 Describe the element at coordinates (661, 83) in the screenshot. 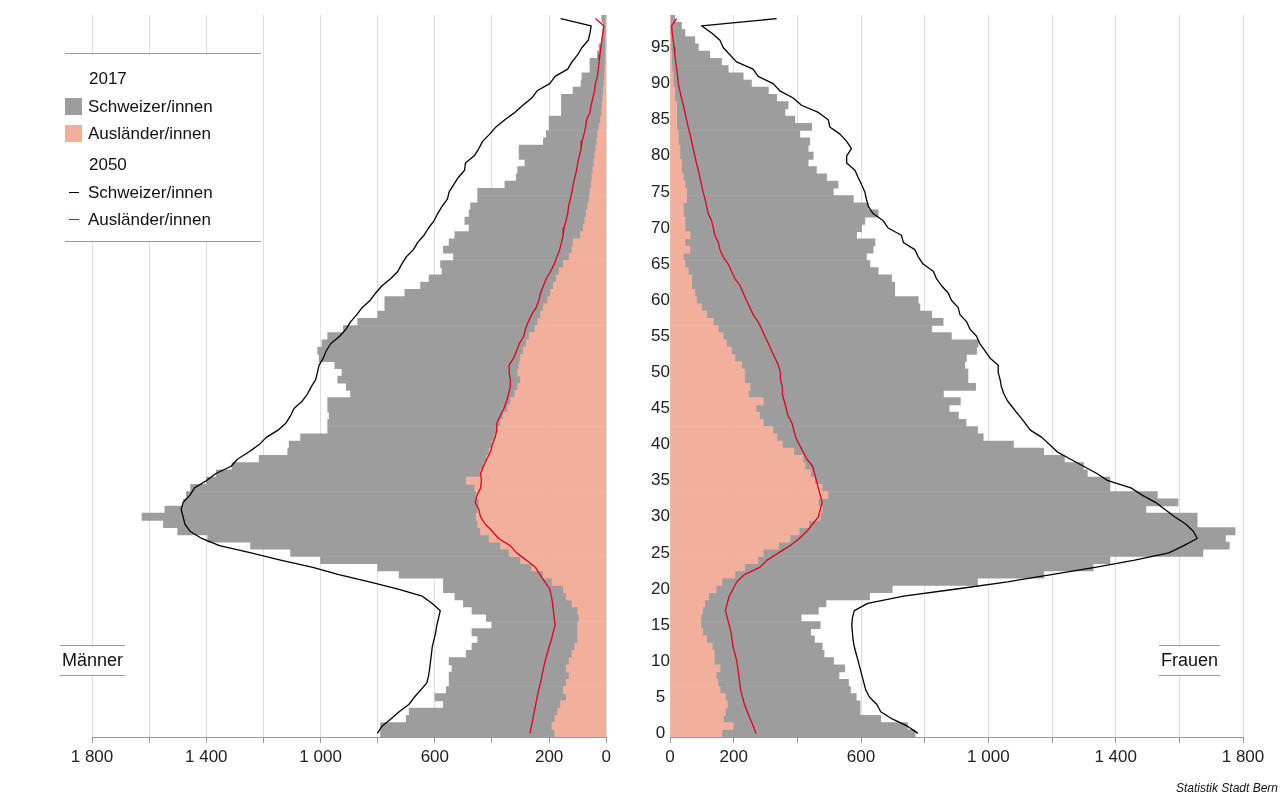

I see `y-tick-label: 90` at that location.